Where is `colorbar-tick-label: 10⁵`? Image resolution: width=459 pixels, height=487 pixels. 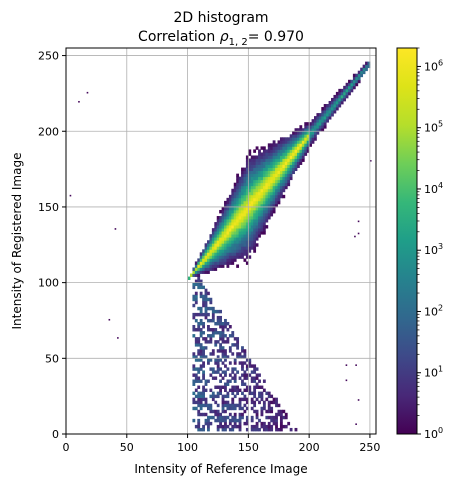 colorbar-tick-label: 10⁵ is located at coordinates (433, 127).